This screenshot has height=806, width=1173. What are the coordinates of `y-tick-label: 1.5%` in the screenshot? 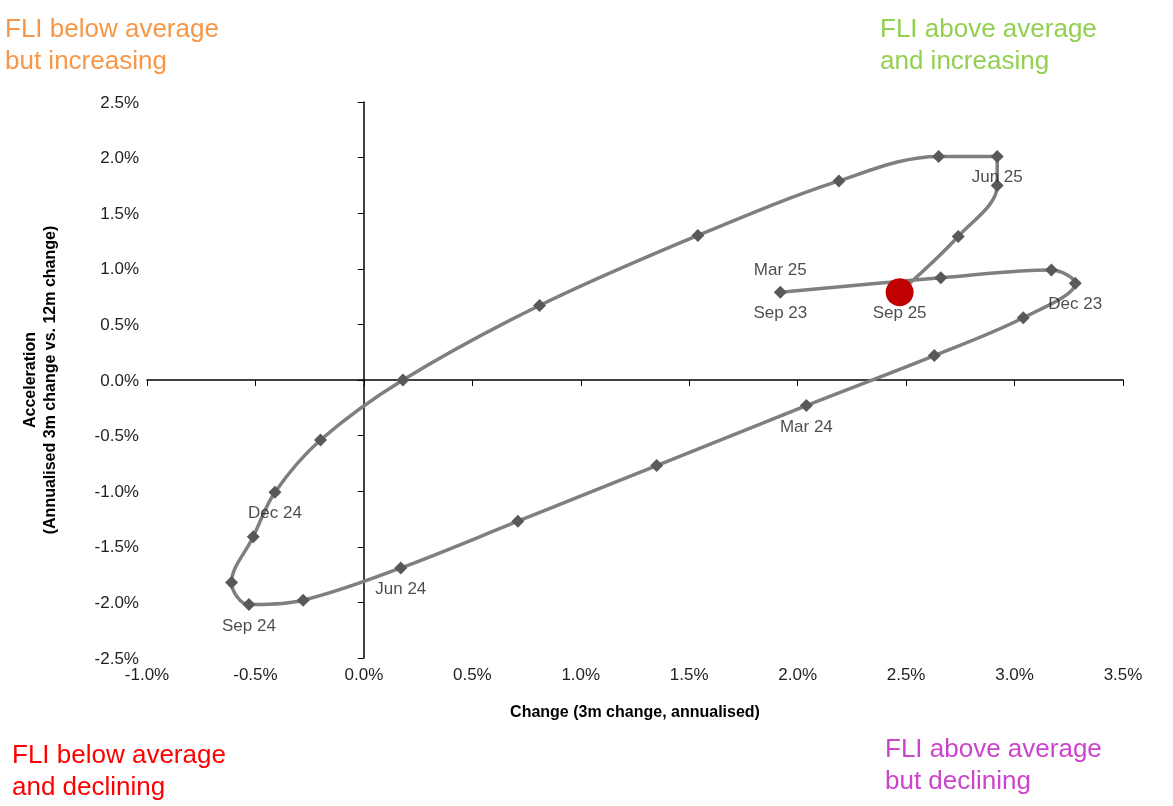 It's located at (119, 213).